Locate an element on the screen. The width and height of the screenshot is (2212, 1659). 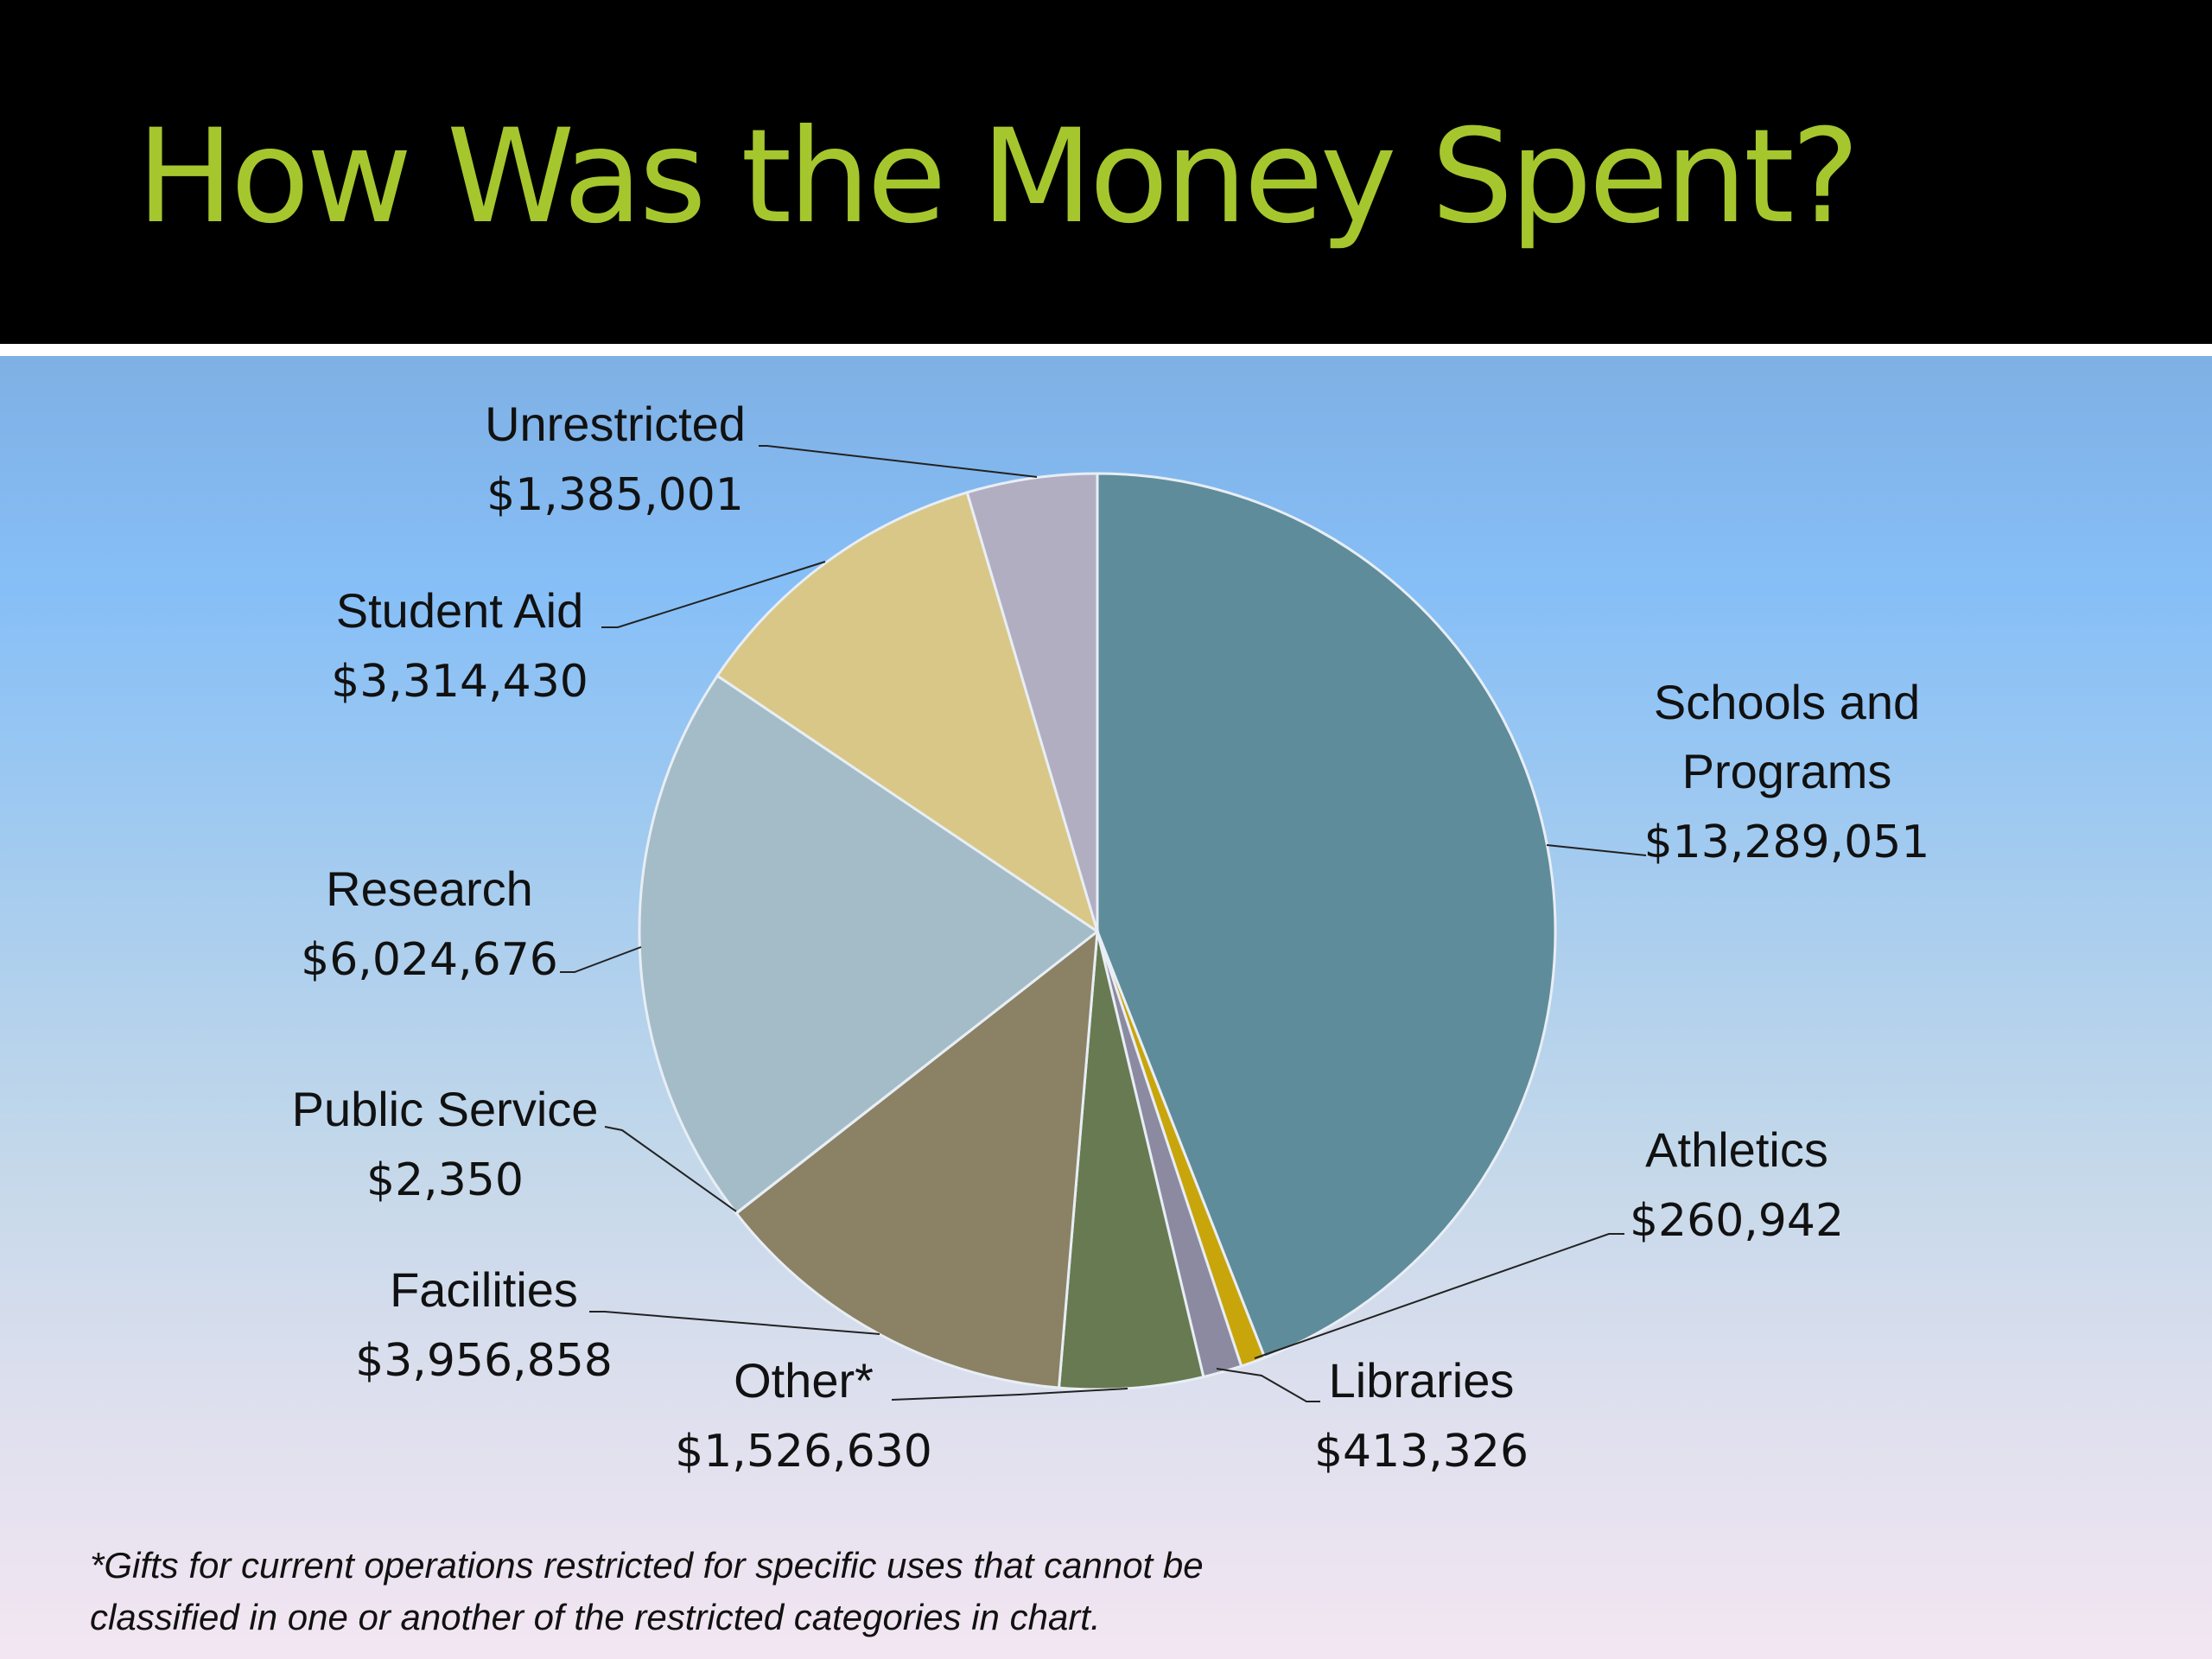
leader-line-schools-and-programs is located at coordinates (1596, 850).